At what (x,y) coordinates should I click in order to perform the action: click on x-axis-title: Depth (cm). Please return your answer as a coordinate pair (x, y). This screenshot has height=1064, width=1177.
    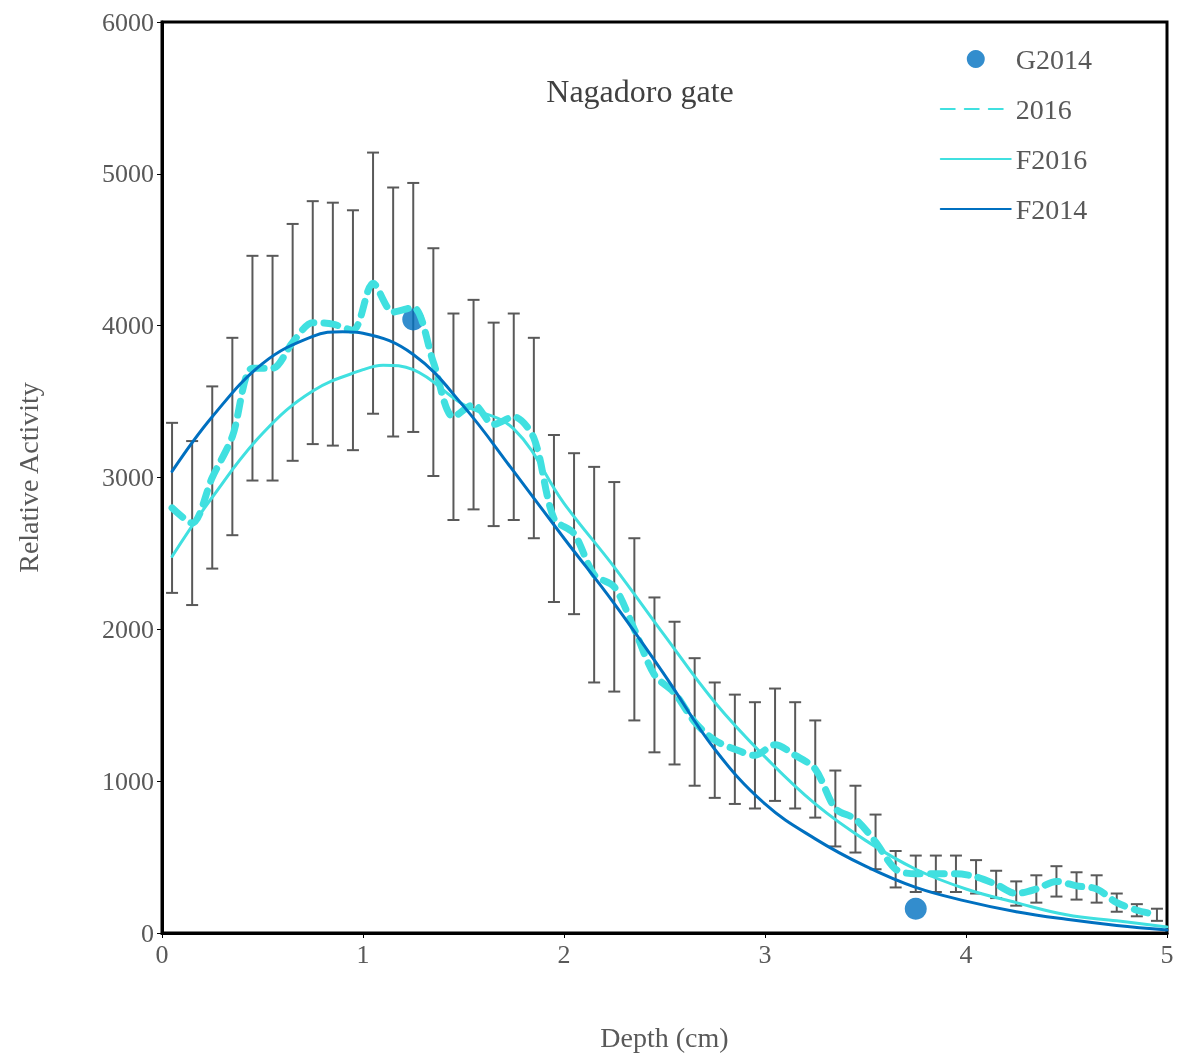
    Looking at the image, I should click on (664, 1037).